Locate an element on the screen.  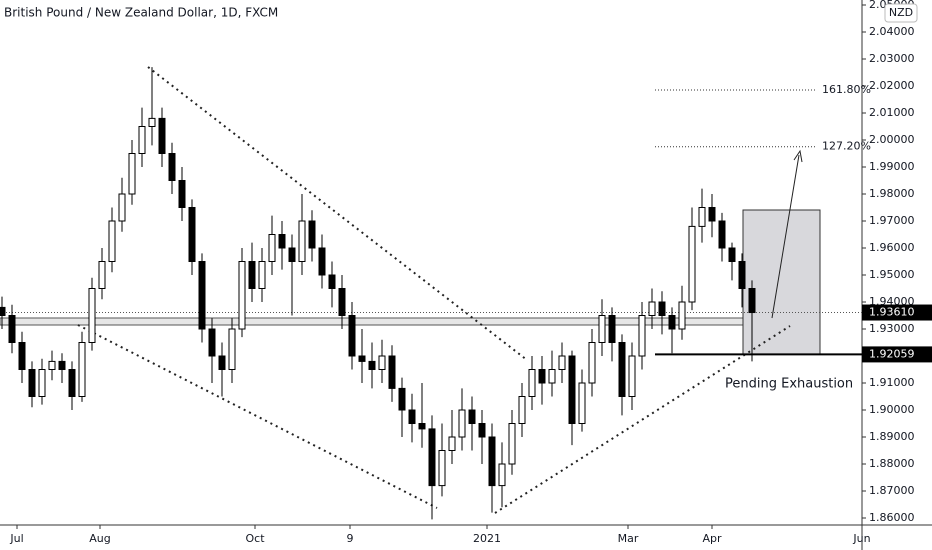
x-tick-label: 9 is located at coordinates (350, 538).